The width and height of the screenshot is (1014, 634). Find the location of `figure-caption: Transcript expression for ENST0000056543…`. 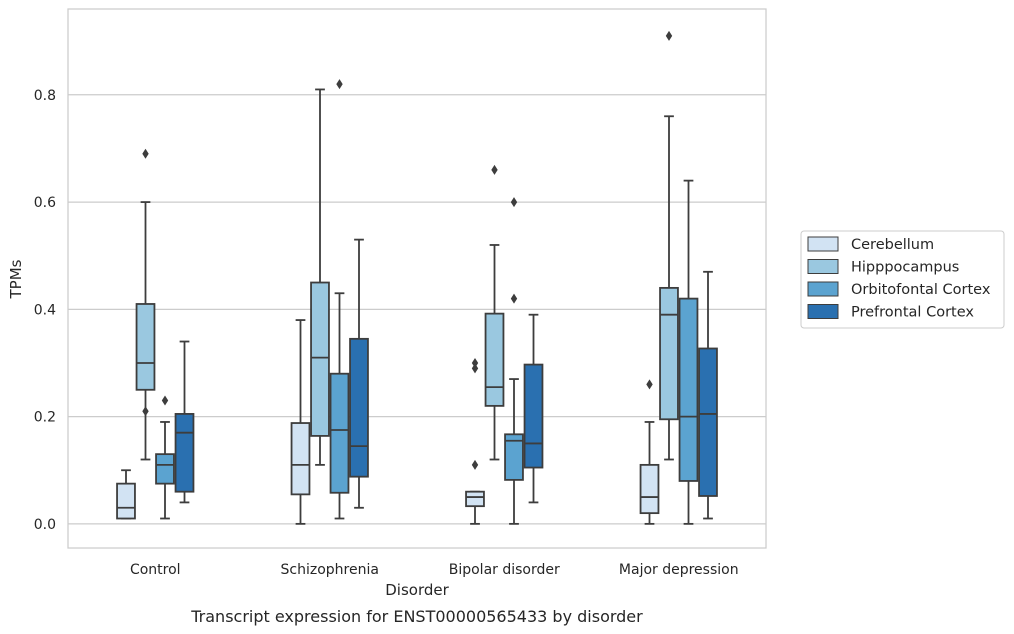

figure-caption: Transcript expression for ENST0000056543… is located at coordinates (416, 616).